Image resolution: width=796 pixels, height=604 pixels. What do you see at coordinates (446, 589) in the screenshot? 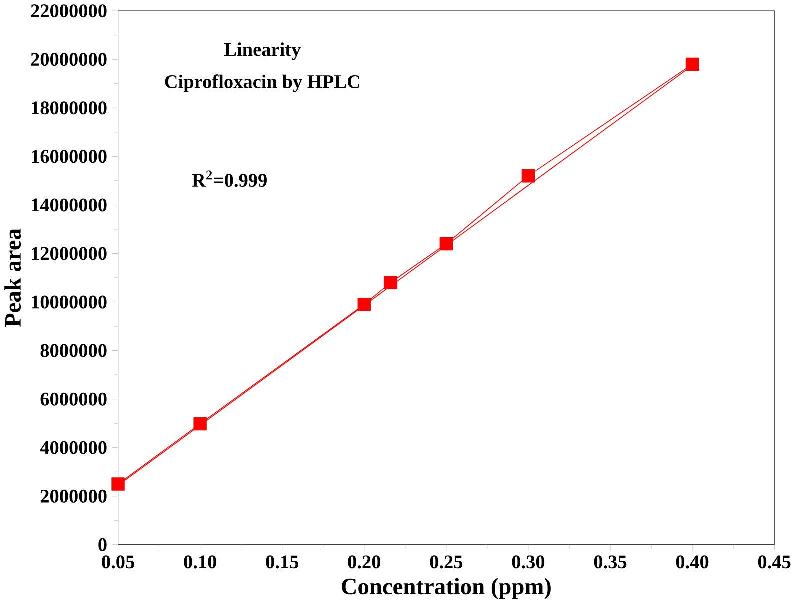
I see `x-axis-title: Concentration (ppm)` at bounding box center [446, 589].